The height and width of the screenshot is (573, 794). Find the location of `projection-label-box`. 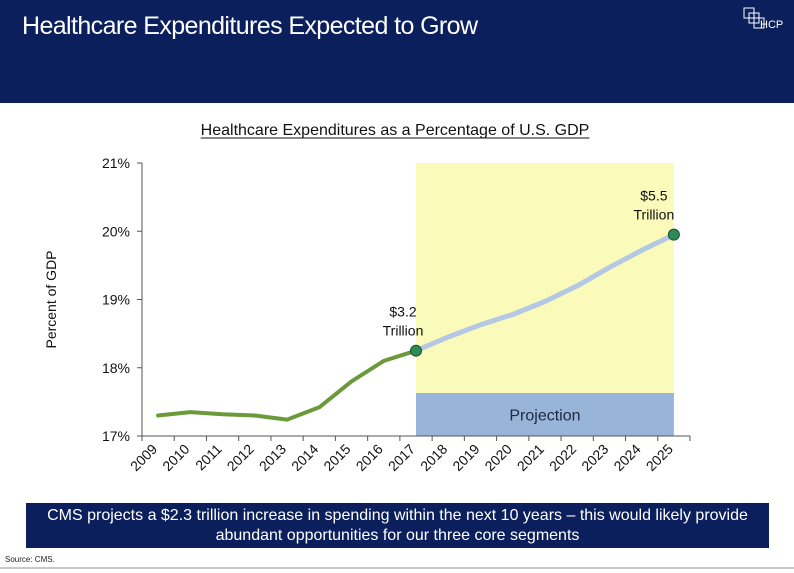

projection-label-box is located at coordinates (545, 414).